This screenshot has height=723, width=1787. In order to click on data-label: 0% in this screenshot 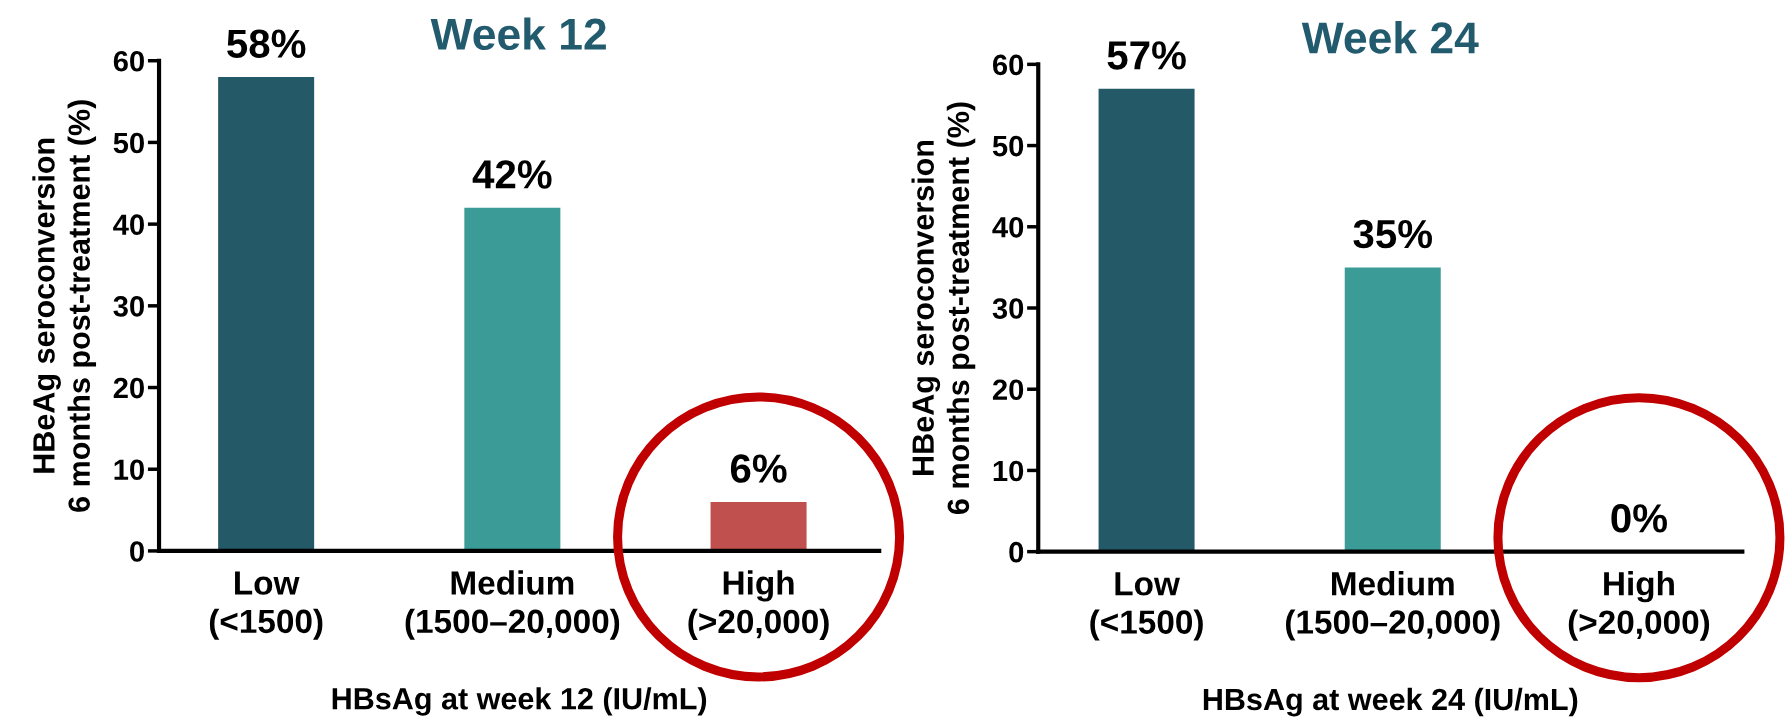, I will do `click(1639, 518)`.